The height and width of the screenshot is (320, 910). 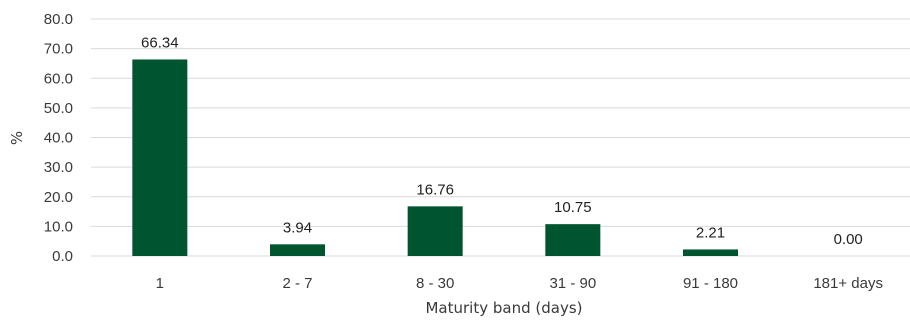 I want to click on y-tick-label: 0.0, so click(x=62, y=256).